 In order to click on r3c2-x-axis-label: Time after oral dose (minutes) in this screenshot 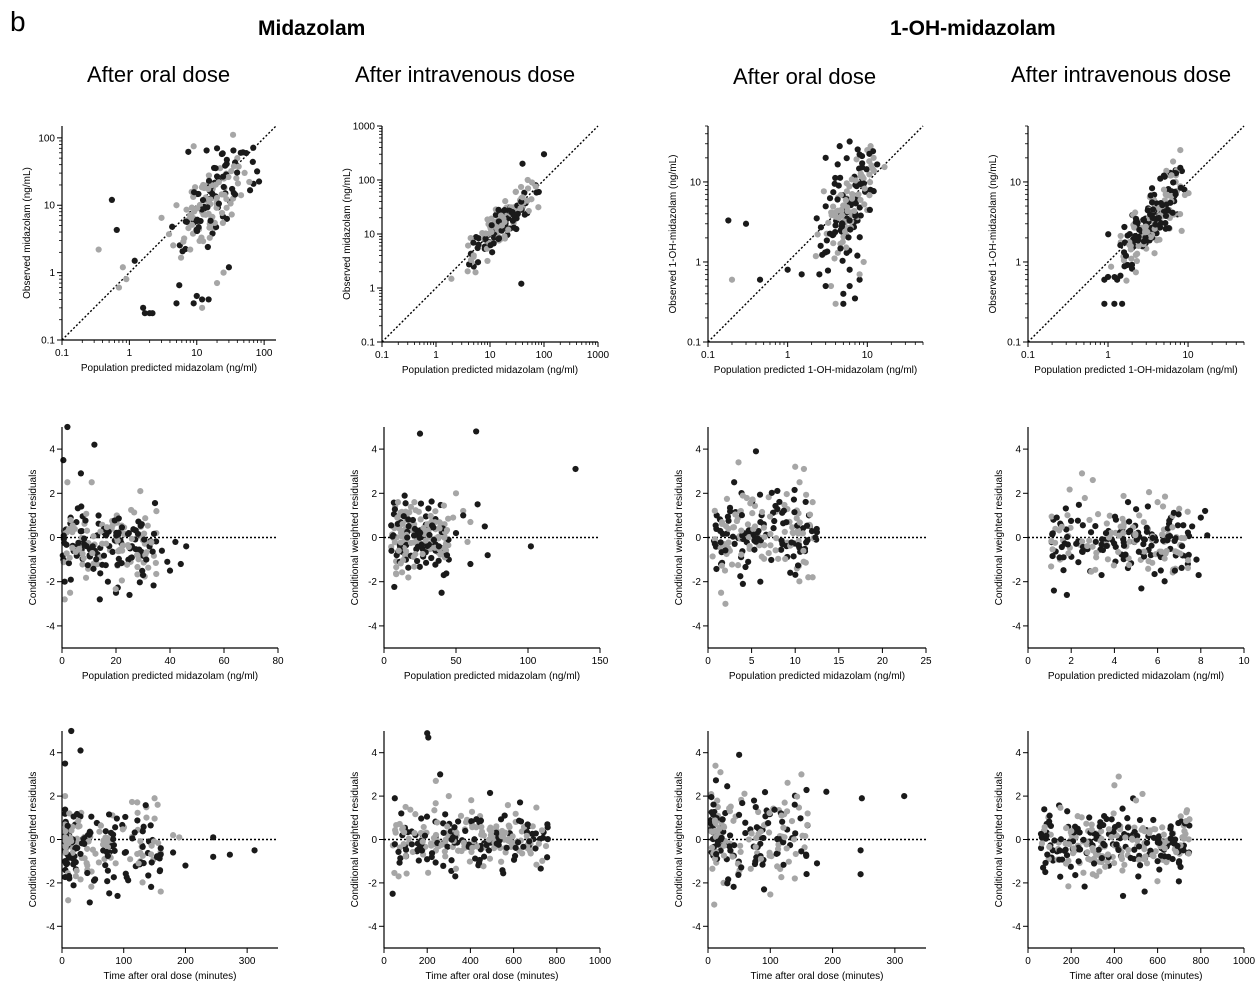, I will do `click(491, 976)`.